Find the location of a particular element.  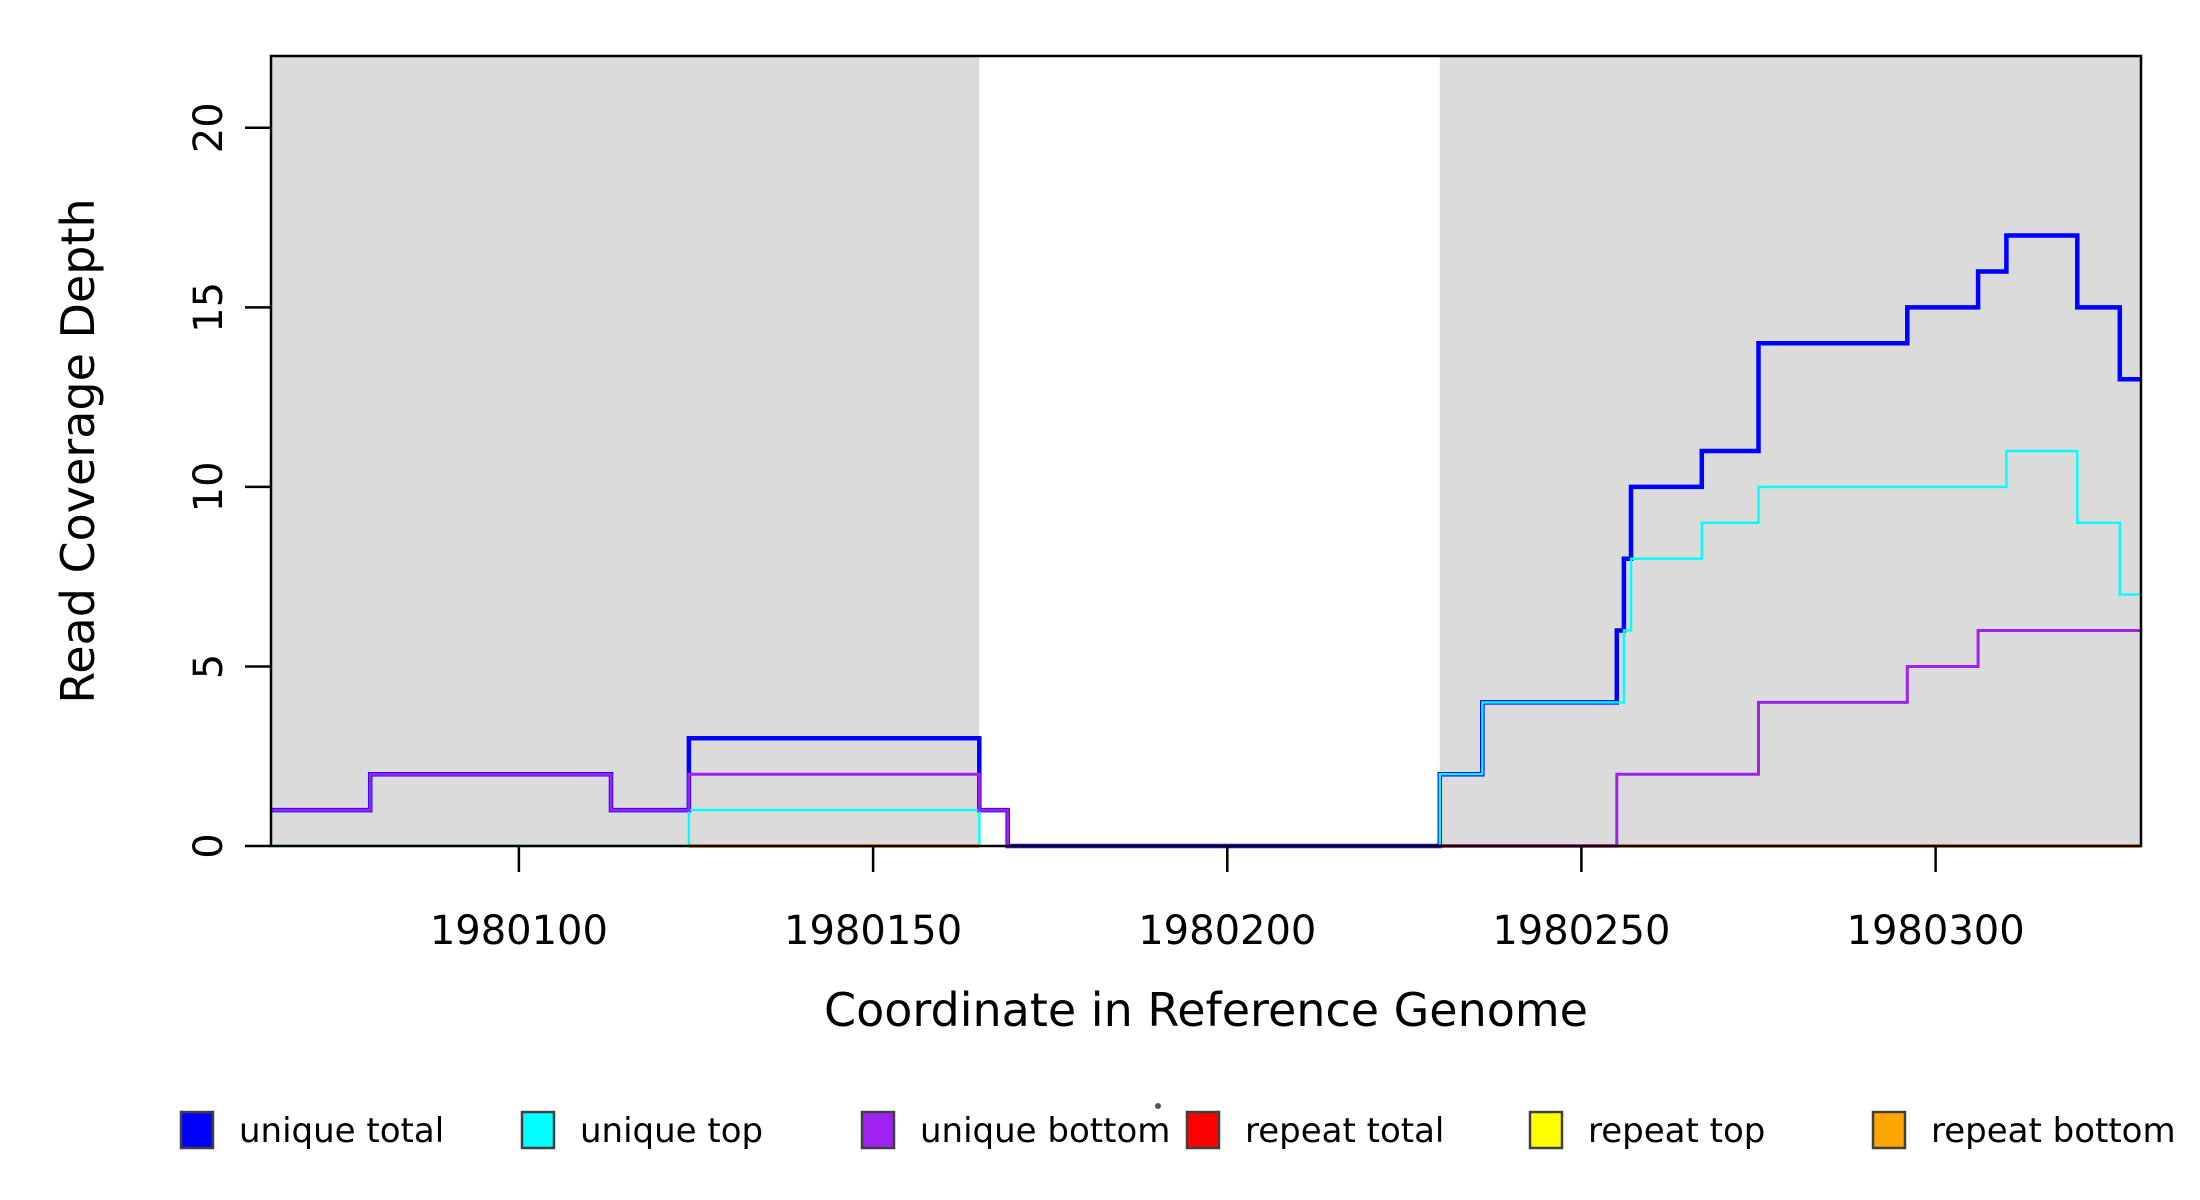

legend-swatch-repeat-total-icon is located at coordinates (1203, 1130).